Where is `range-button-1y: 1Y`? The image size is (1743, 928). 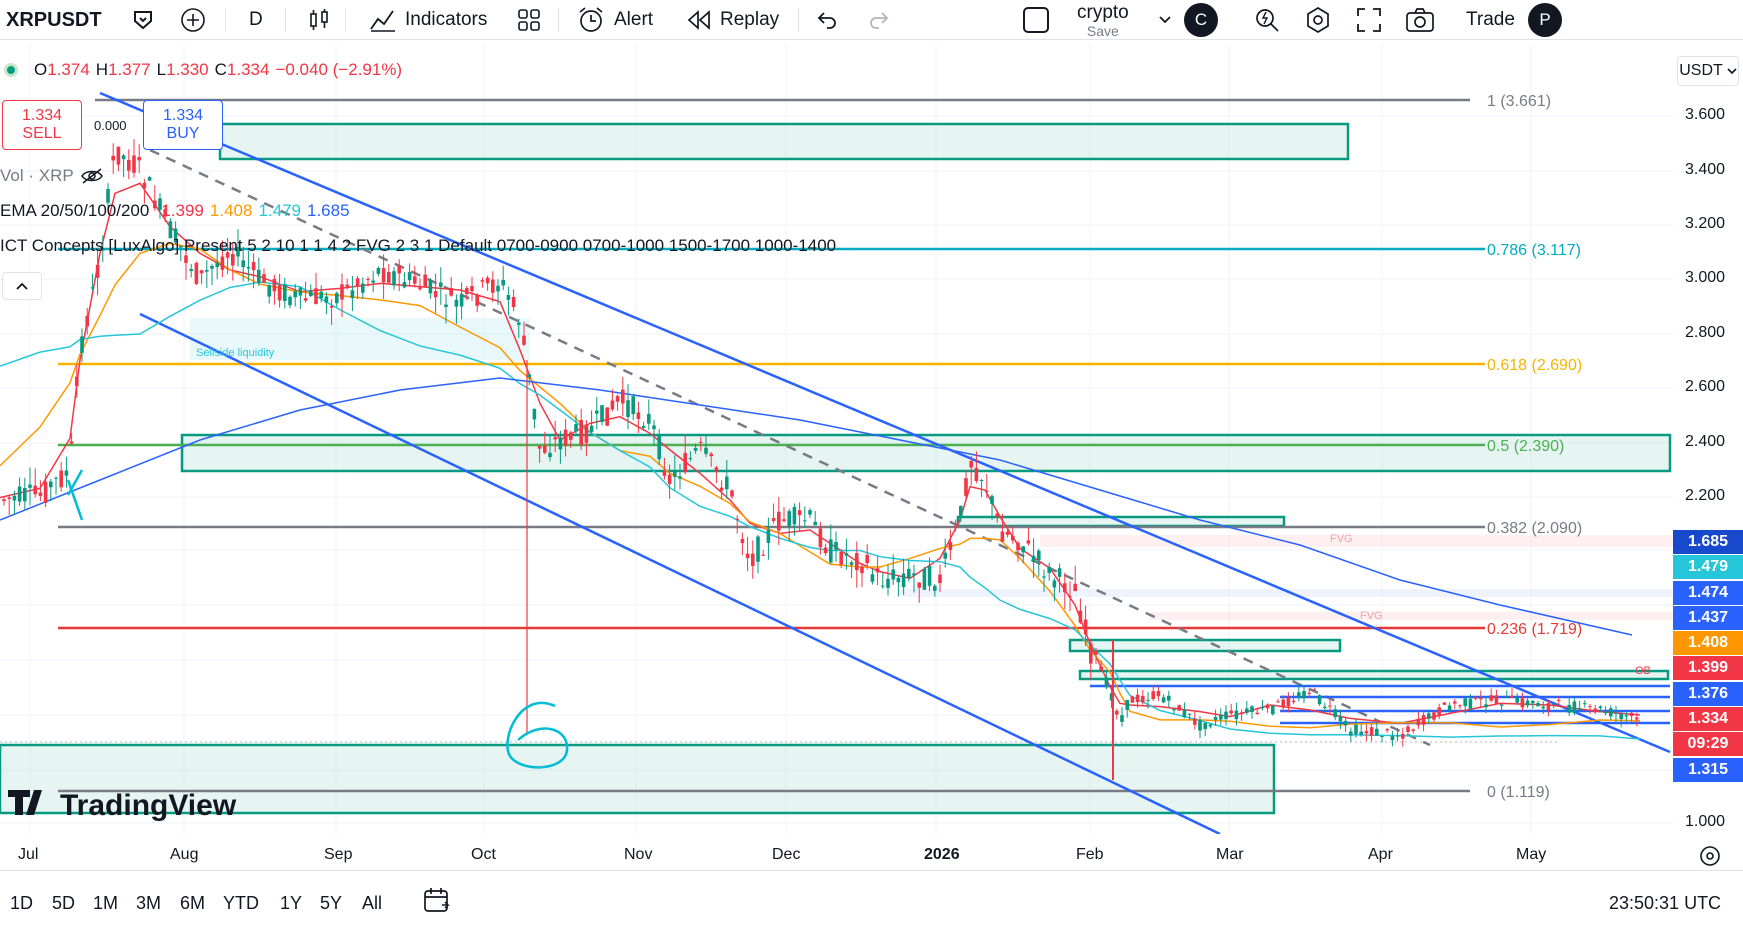
range-button-1y: 1Y is located at coordinates (291, 903).